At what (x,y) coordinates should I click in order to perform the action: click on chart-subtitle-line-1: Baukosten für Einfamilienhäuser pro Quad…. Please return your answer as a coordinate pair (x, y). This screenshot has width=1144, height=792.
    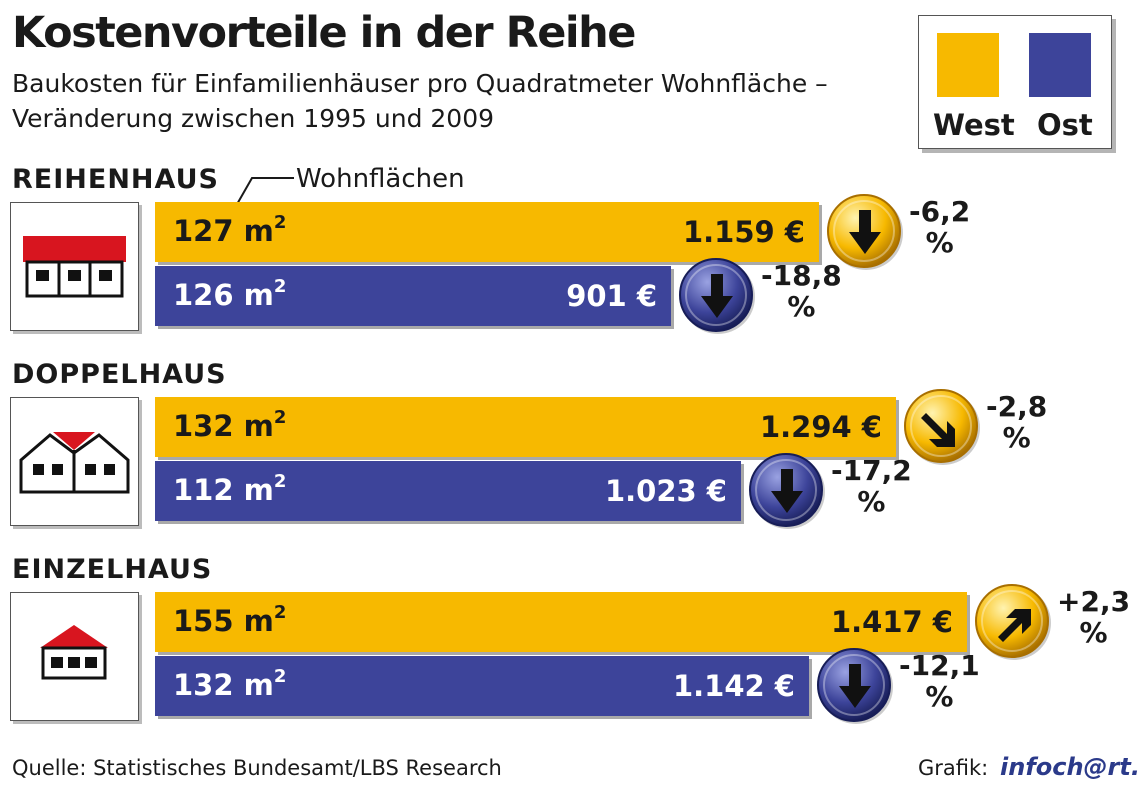
    Looking at the image, I should click on (420, 83).